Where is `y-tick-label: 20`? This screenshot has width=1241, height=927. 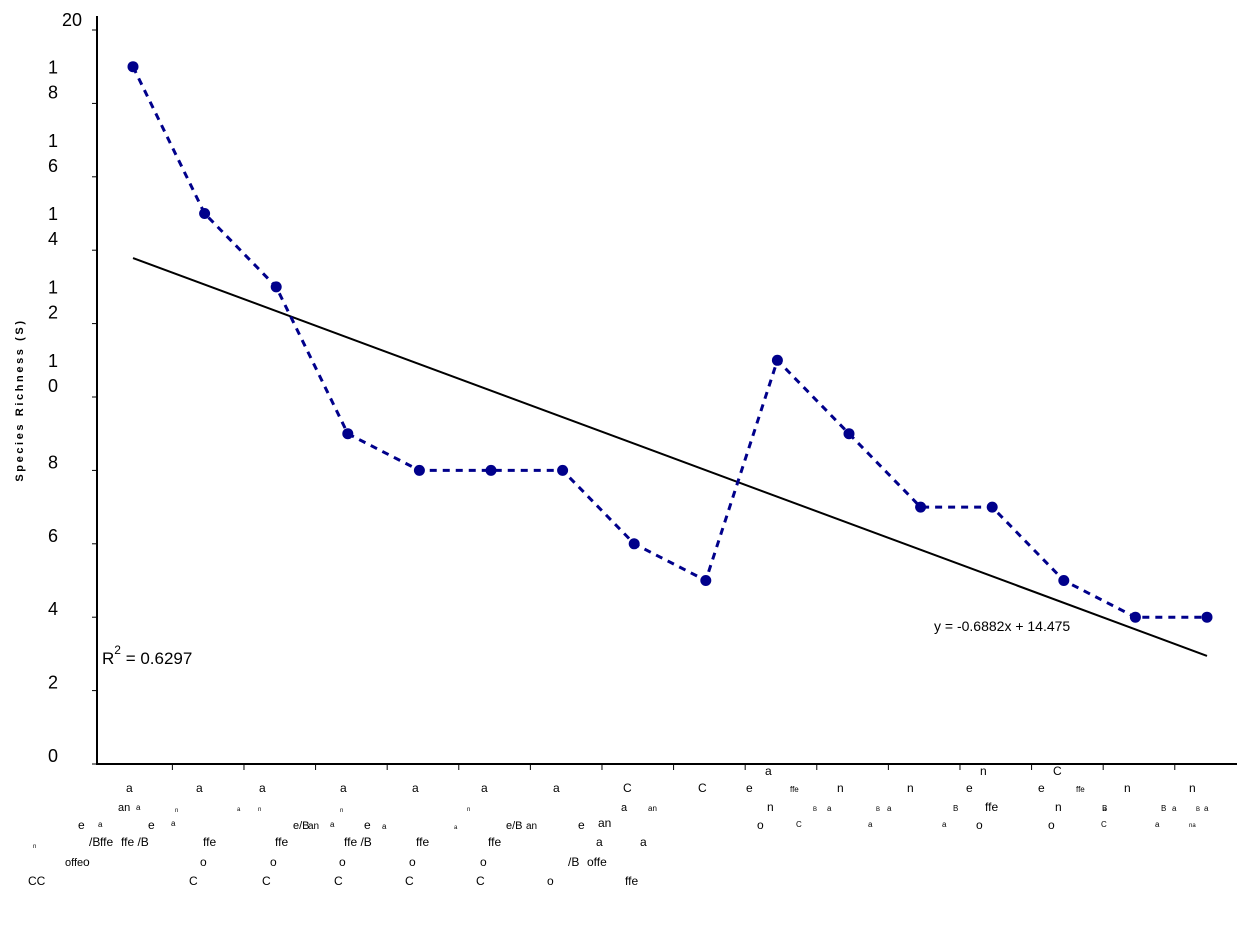
y-tick-label: 20 is located at coordinates (72, 20).